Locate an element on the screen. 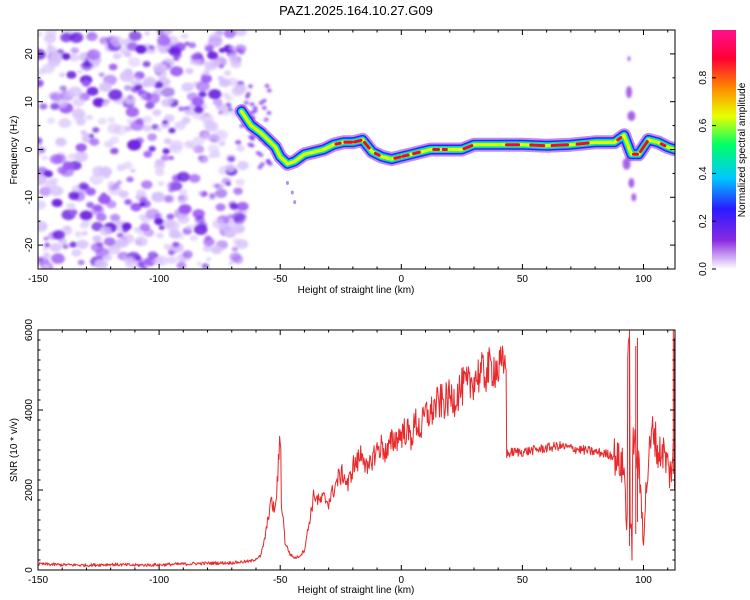  y-tick-label: 0 is located at coordinates (29, 149).